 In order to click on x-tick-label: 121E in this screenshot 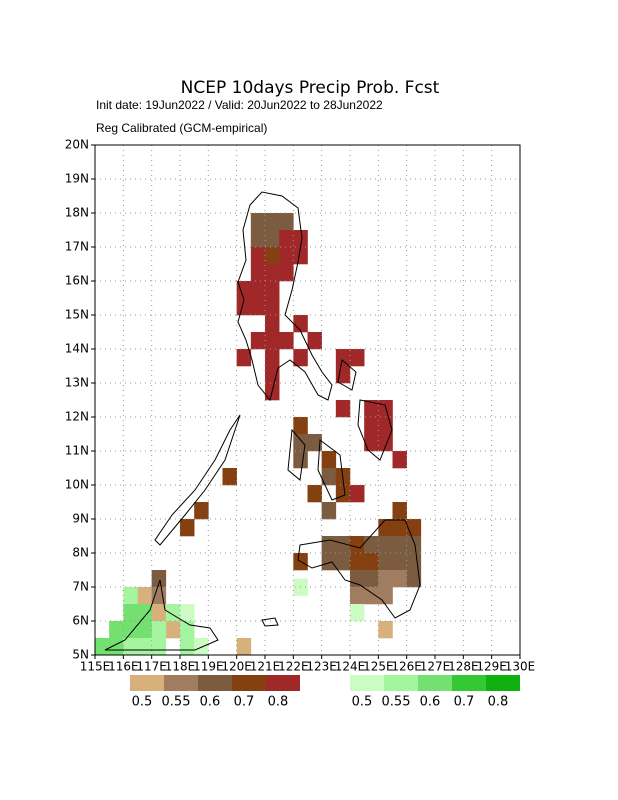, I will do `click(265, 667)`.